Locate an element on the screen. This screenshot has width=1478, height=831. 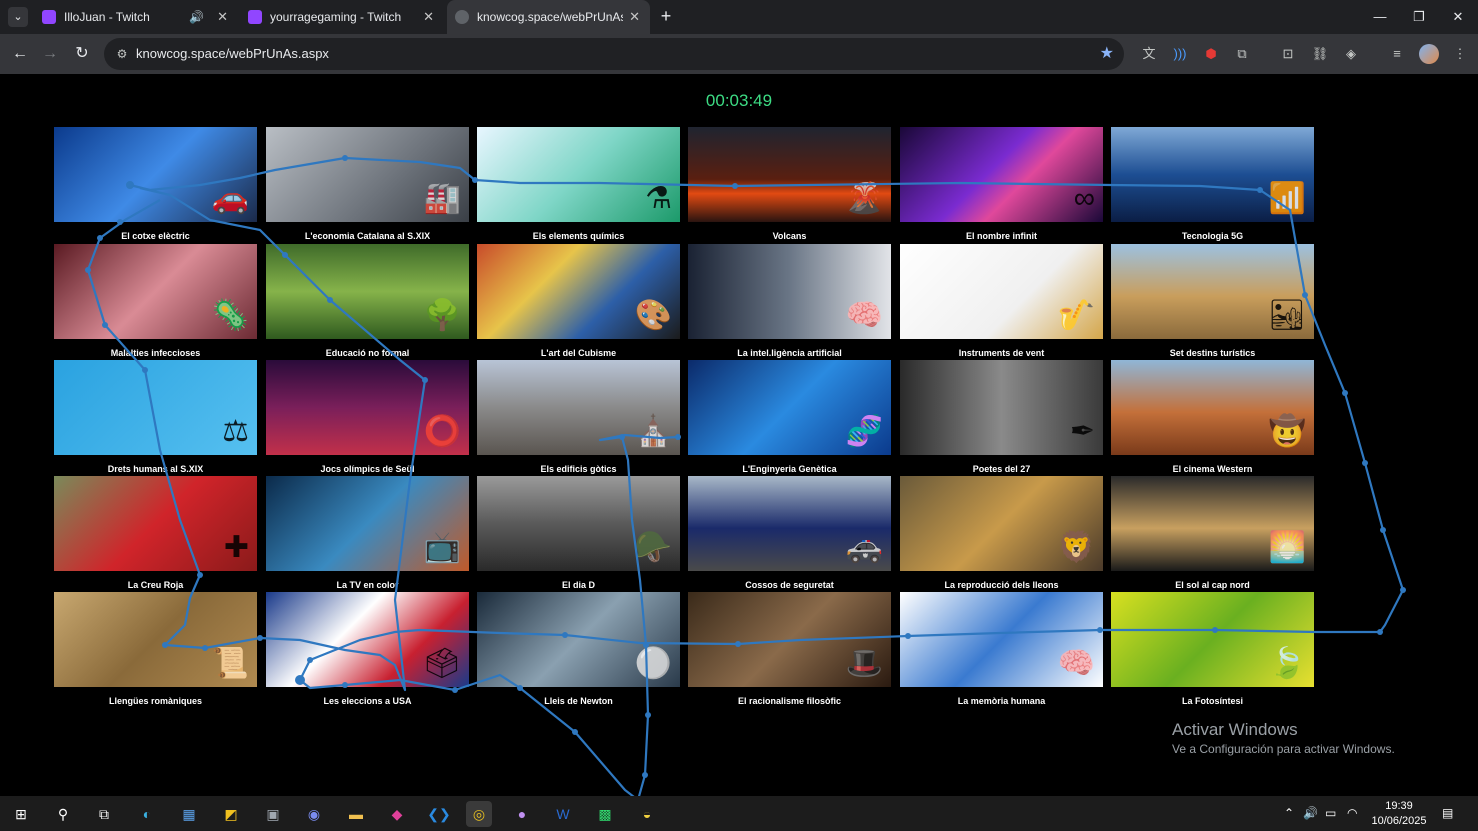
topic-thumbnail: 🚓 is located at coordinates (789, 523).